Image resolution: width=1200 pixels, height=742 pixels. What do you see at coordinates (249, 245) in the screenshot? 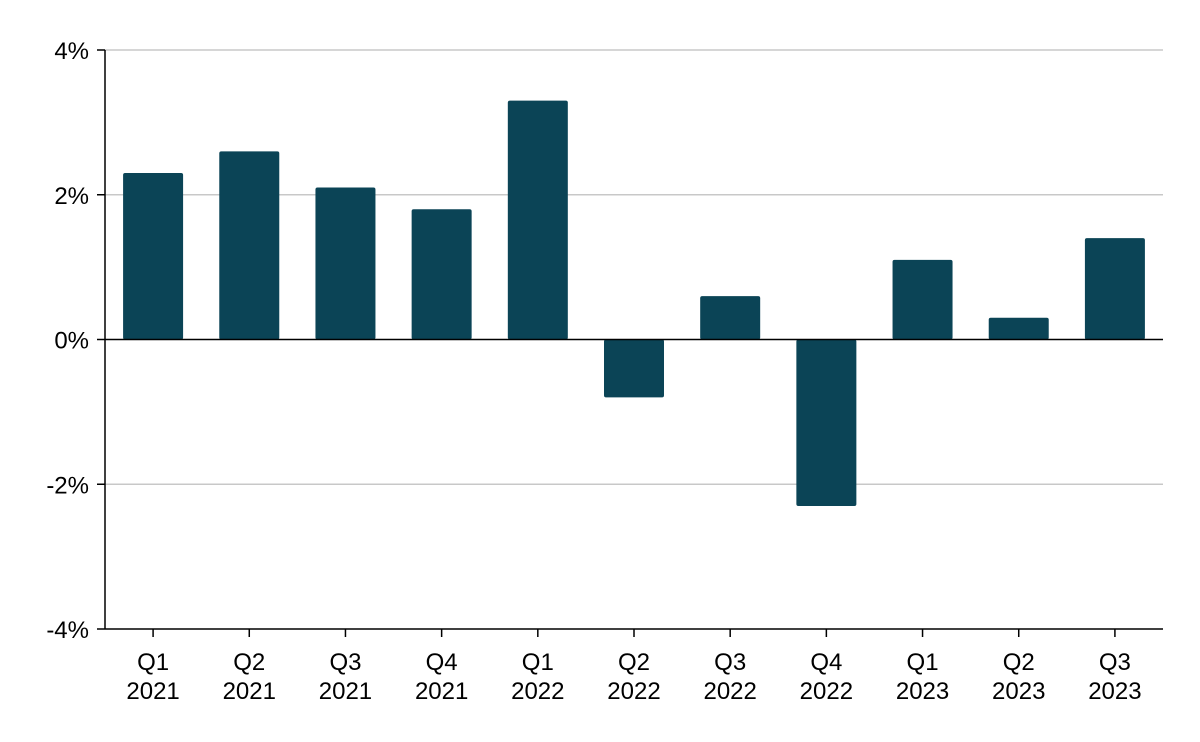
I see `bar-q2-2021` at bounding box center [249, 245].